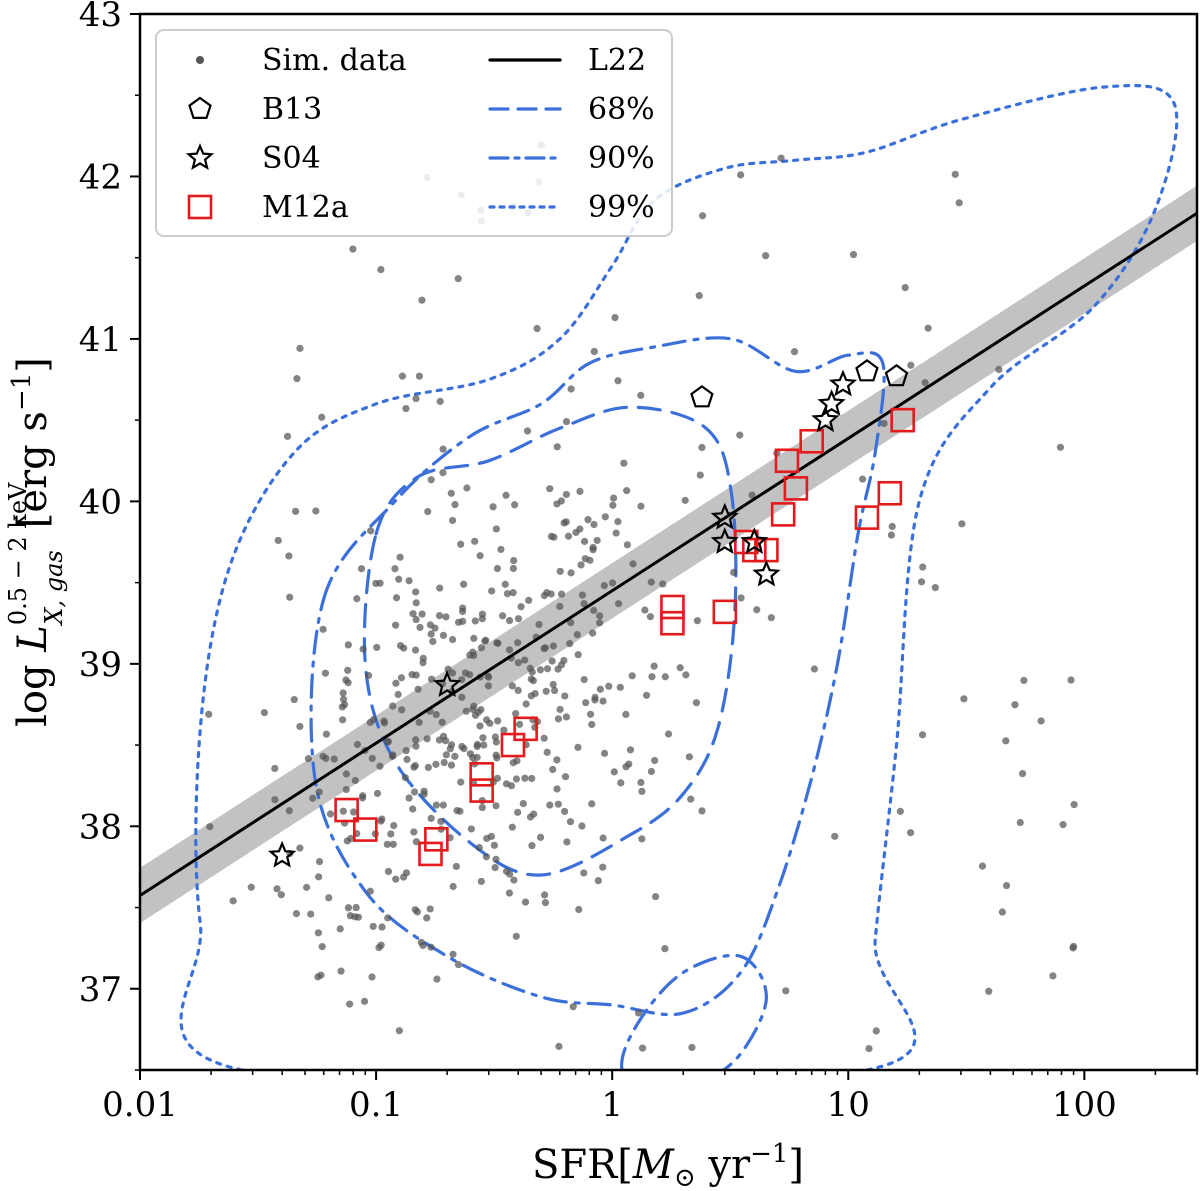 This screenshot has width=1200, height=1191. Describe the element at coordinates (282, 854) in the screenshot. I see `s04-point` at that location.